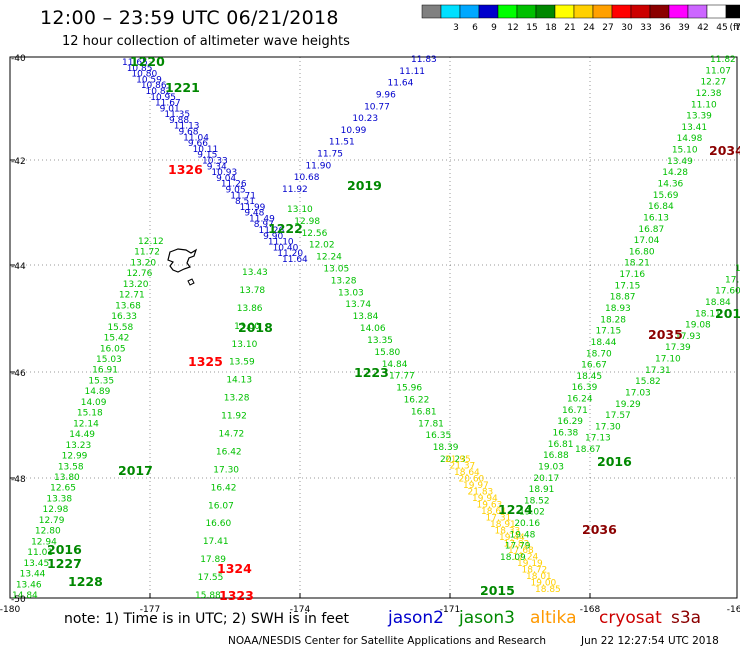 The image size is (740, 650). What do you see at coordinates (149, 80) in the screenshot?
I see `swh-value: 10.59` at bounding box center [149, 80].